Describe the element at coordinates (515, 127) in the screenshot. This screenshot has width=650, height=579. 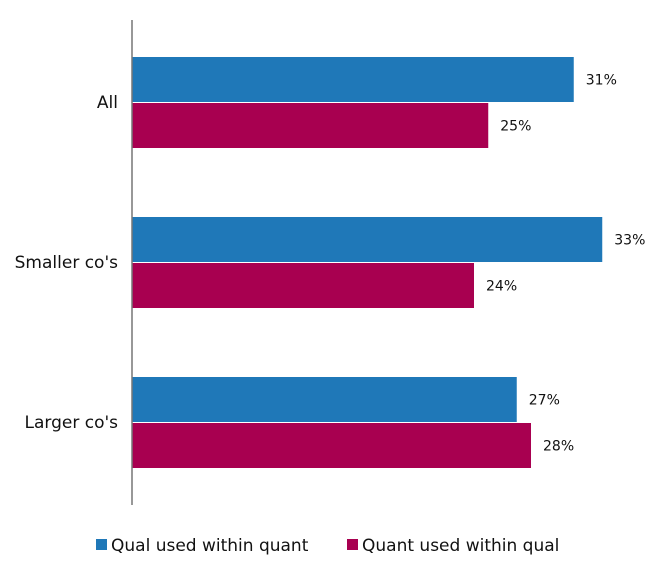
I see `data-label: 25%` at that location.